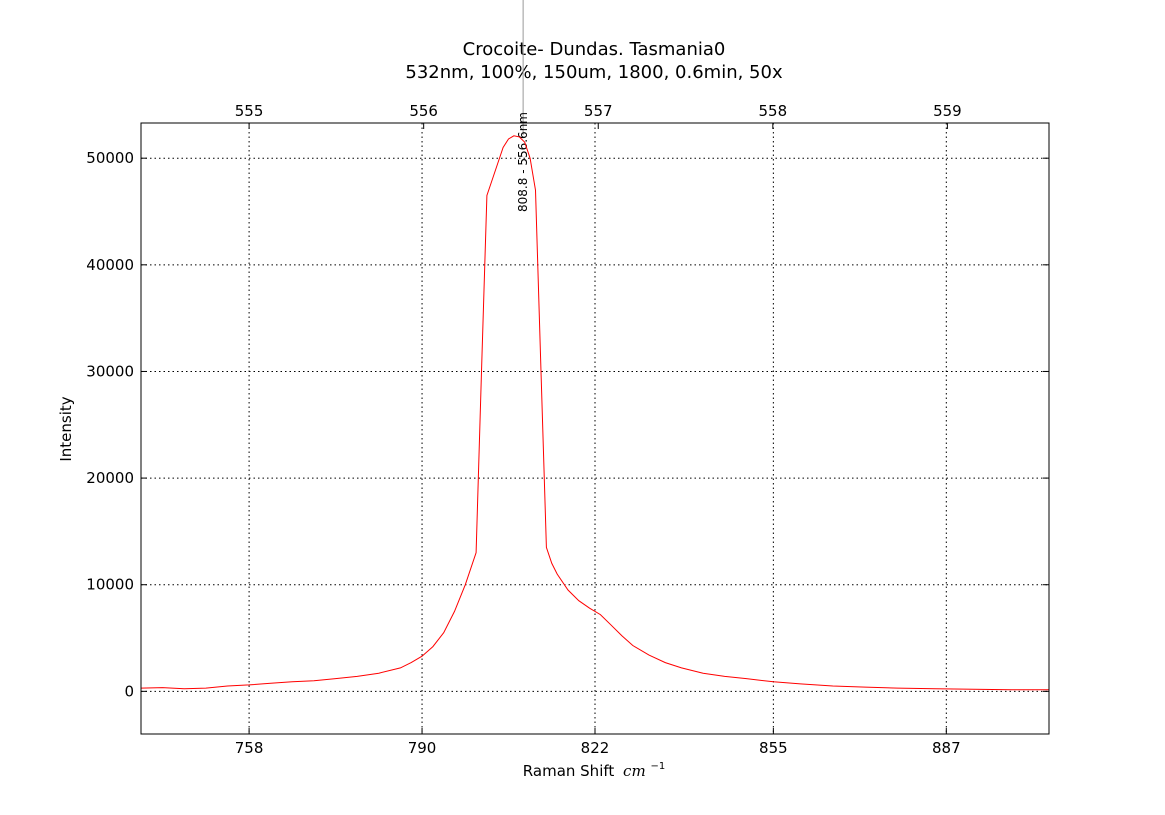 The height and width of the screenshot is (815, 1165). I want to click on y-tick-label: 30000, so click(110, 371).